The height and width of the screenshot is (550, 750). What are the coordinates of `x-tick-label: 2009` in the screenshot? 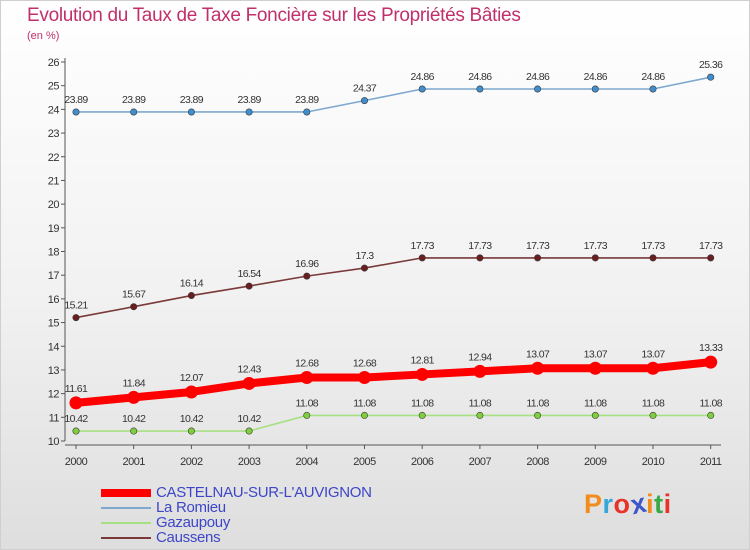 It's located at (595, 462).